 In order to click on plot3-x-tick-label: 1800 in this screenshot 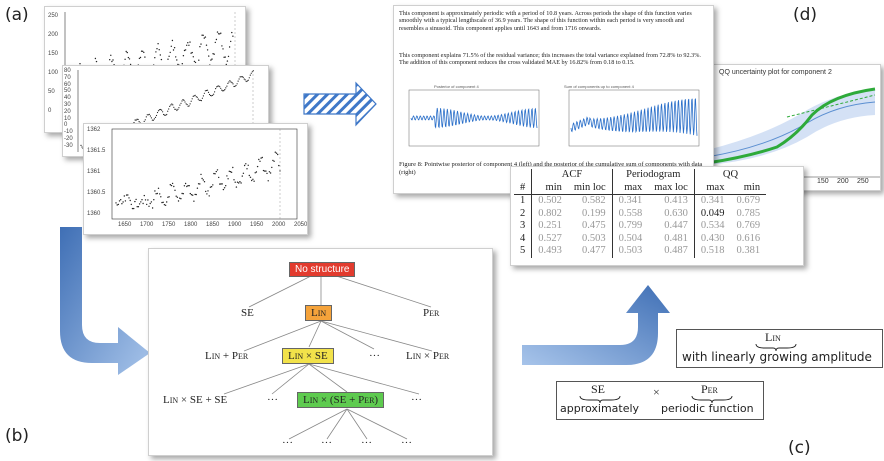, I will do `click(191, 225)`.